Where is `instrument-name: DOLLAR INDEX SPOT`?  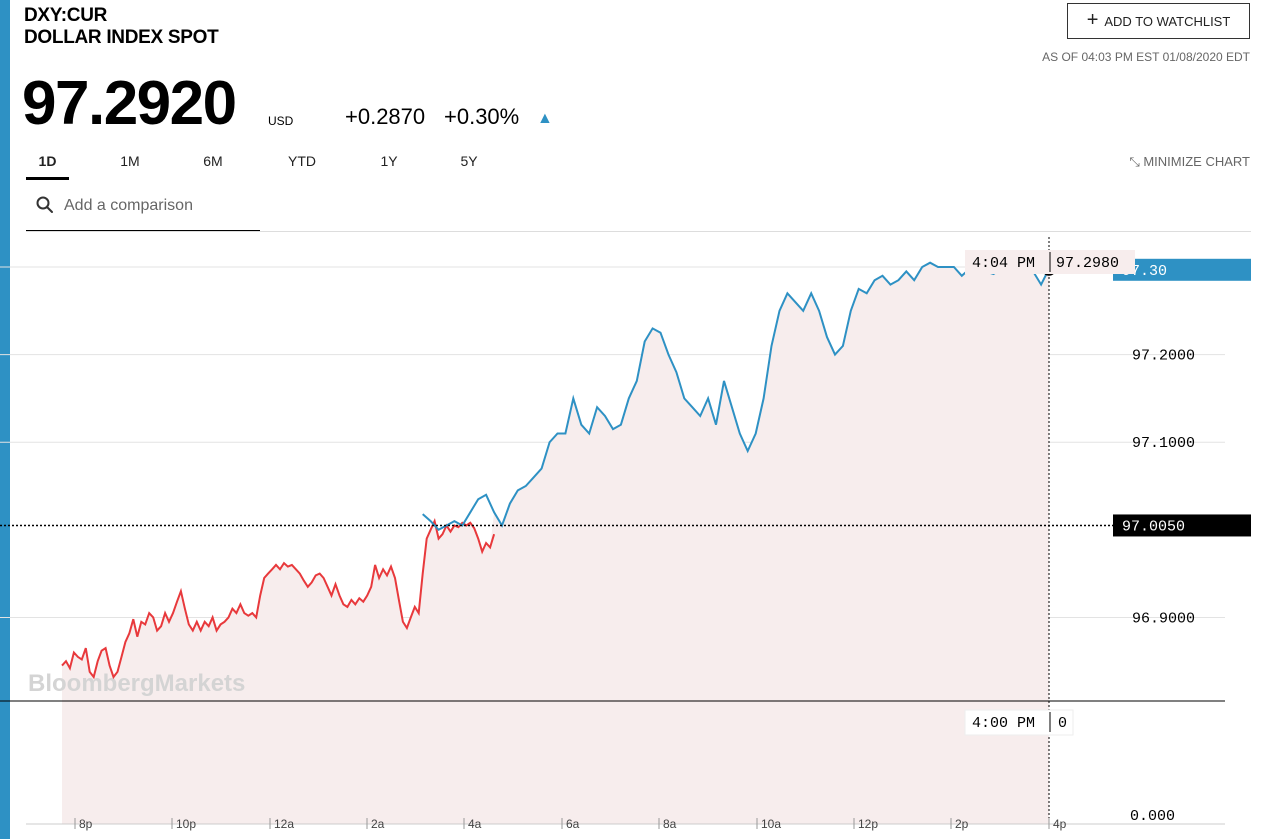
instrument-name: DOLLAR INDEX SPOT is located at coordinates (121, 37).